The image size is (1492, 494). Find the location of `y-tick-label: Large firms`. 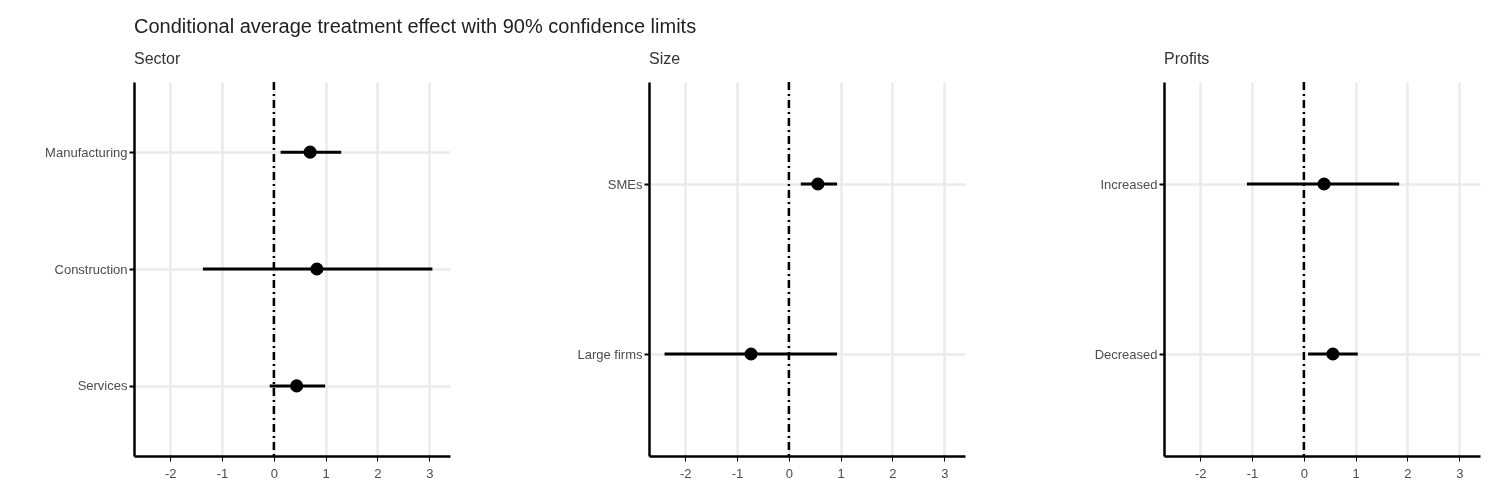

y-tick-label: Large firms is located at coordinates (610, 354).